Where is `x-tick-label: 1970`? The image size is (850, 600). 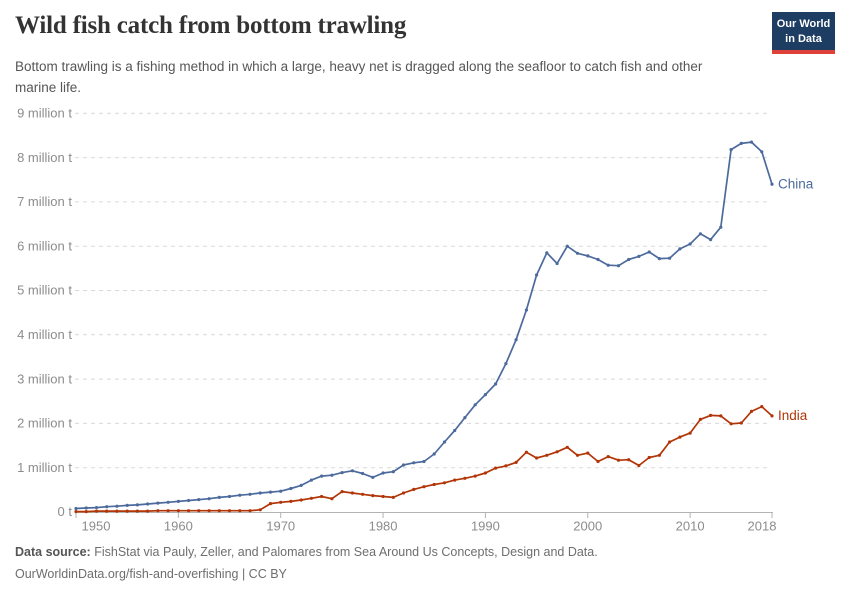
x-tick-label: 1970 is located at coordinates (280, 526).